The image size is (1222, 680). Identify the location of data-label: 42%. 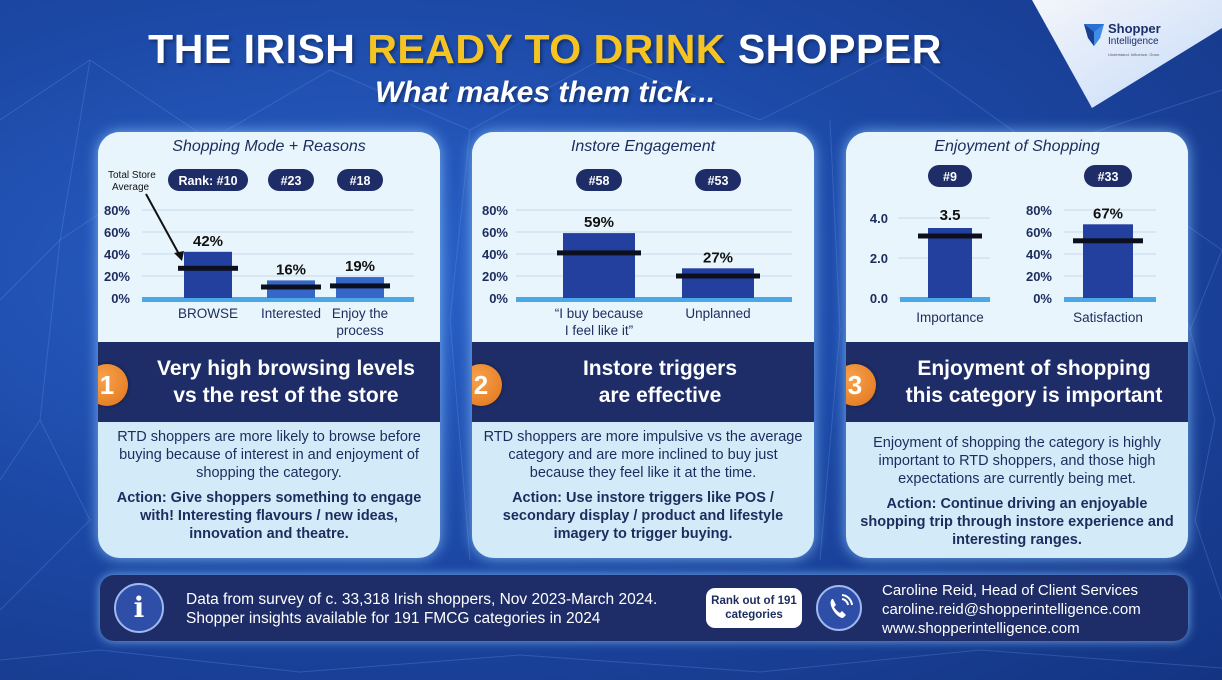
(208, 241).